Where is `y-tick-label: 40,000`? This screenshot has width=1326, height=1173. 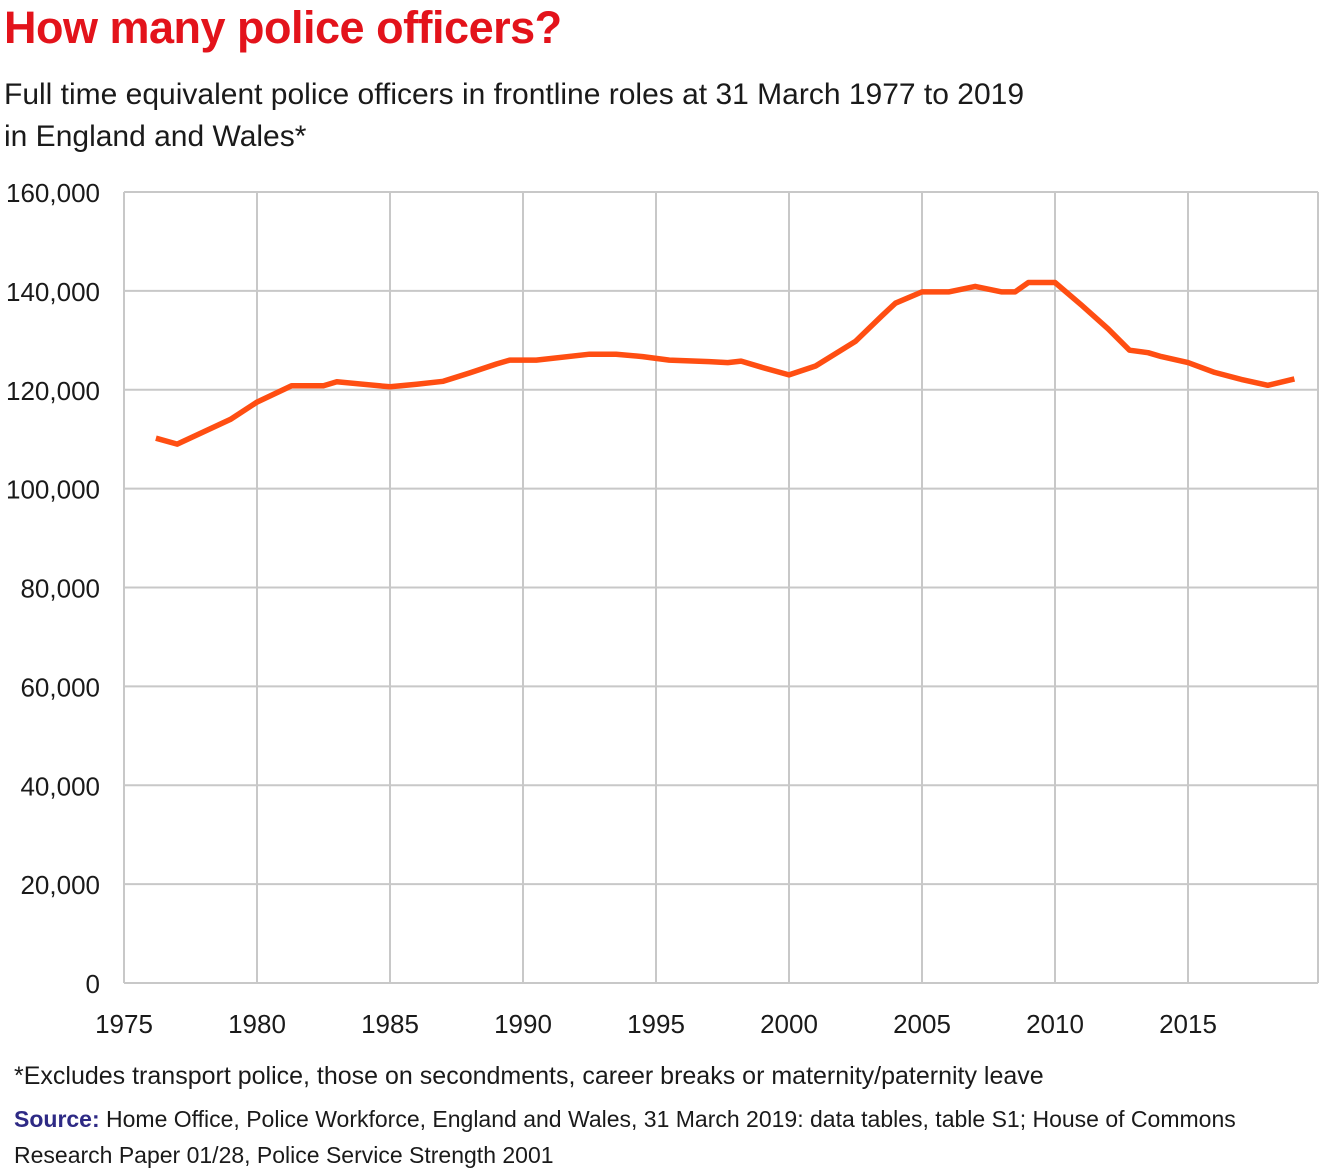 y-tick-label: 40,000 is located at coordinates (60, 786).